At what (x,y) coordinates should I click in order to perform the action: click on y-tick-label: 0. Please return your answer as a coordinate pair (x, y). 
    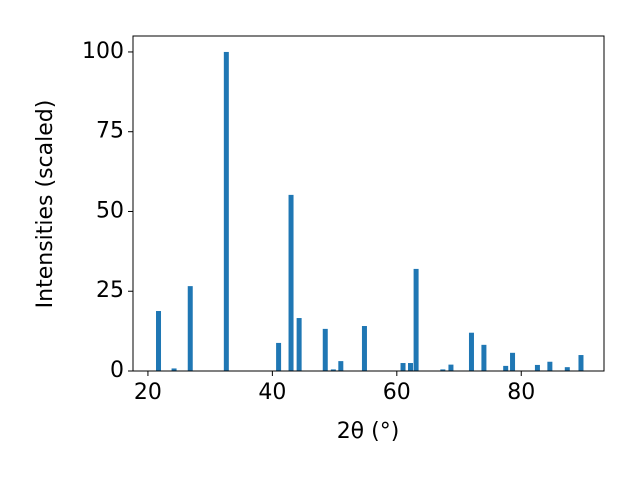
    Looking at the image, I should click on (117, 370).